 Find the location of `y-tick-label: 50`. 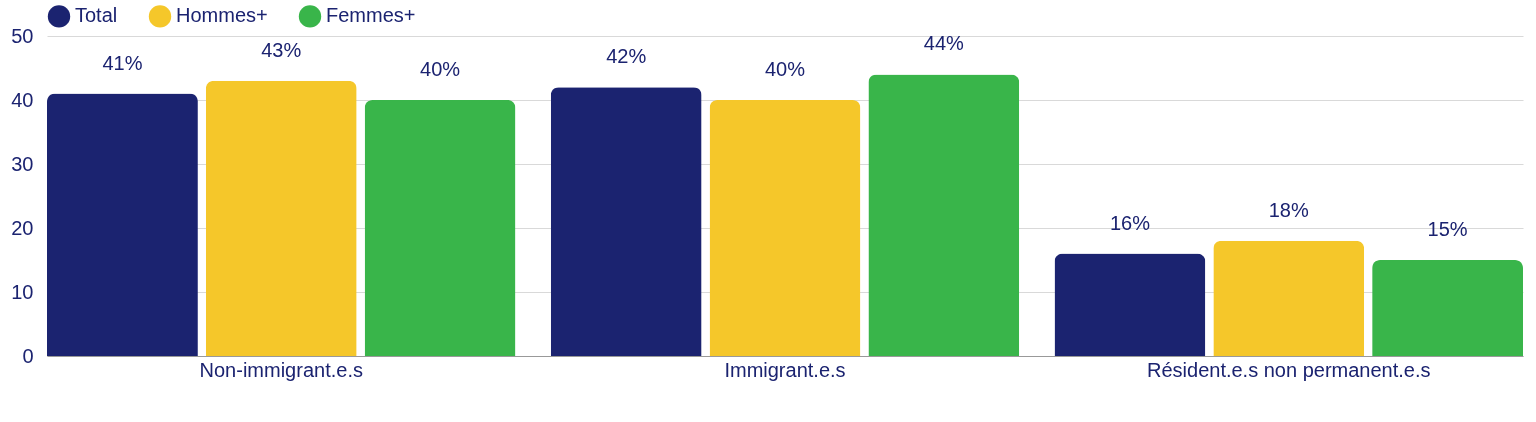

y-tick-label: 50 is located at coordinates (22, 35).